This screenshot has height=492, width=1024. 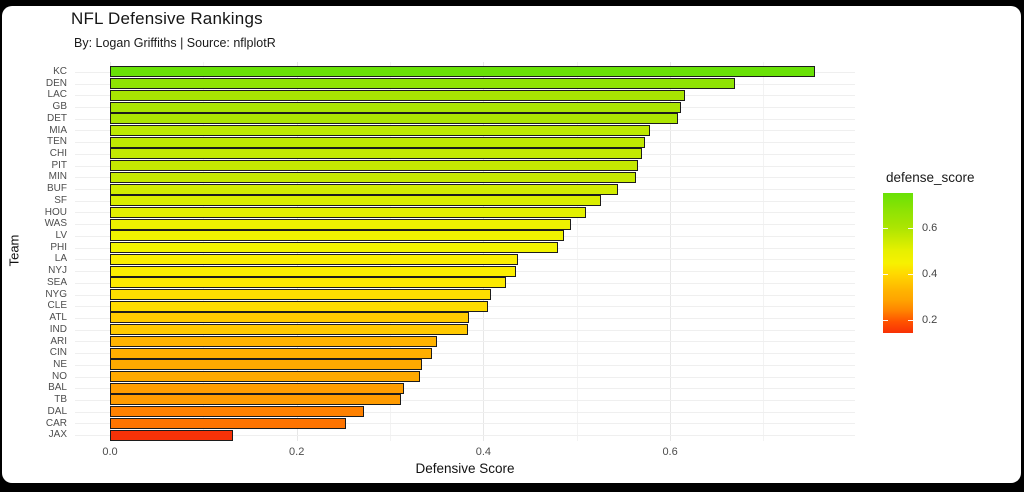 What do you see at coordinates (57, 142) in the screenshot?
I see `team-label: TEN` at bounding box center [57, 142].